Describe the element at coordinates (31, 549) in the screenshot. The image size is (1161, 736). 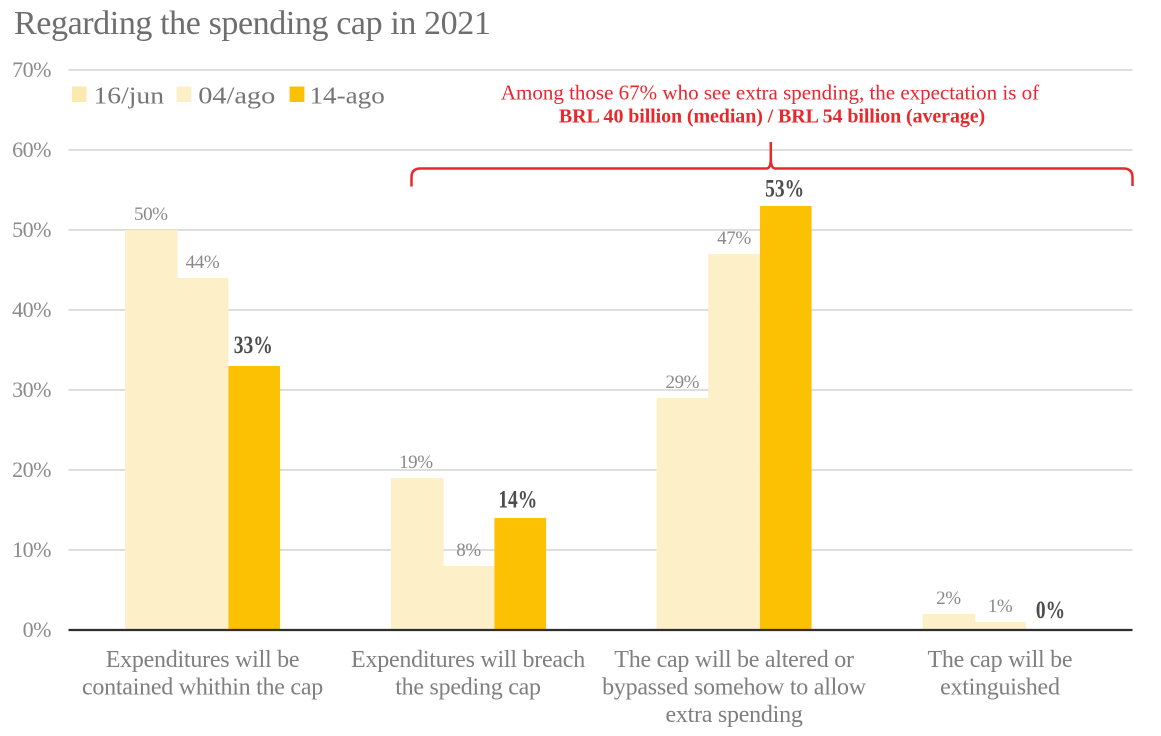
I see `svg-text: 10%` at that location.